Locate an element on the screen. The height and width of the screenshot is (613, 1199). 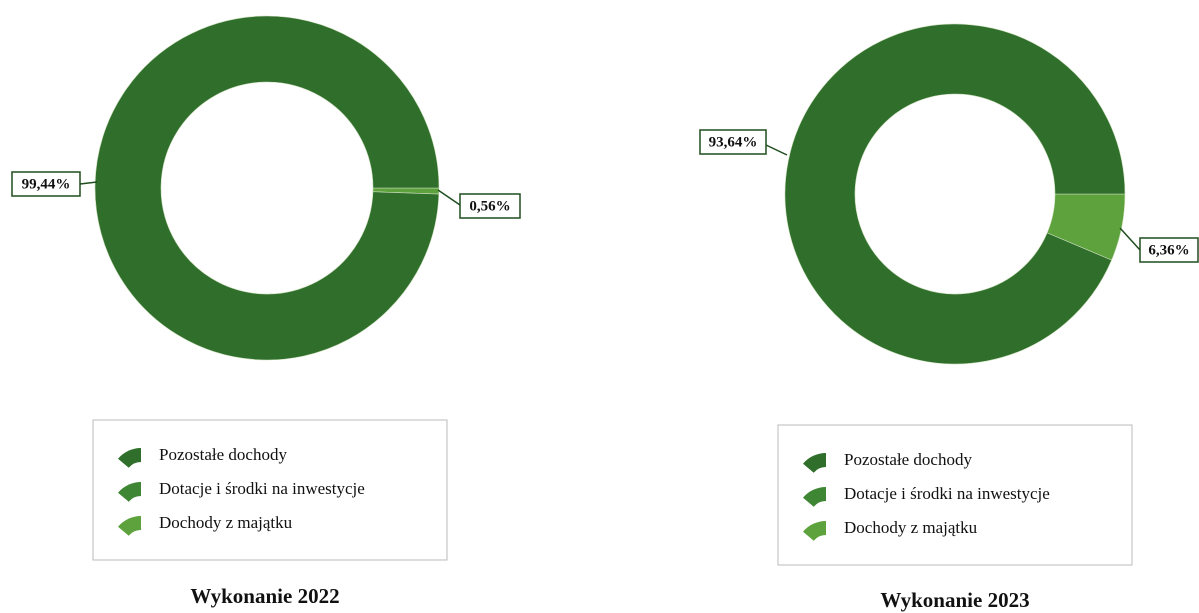
chart-title: Wykonanie 2023 is located at coordinates (954, 600).